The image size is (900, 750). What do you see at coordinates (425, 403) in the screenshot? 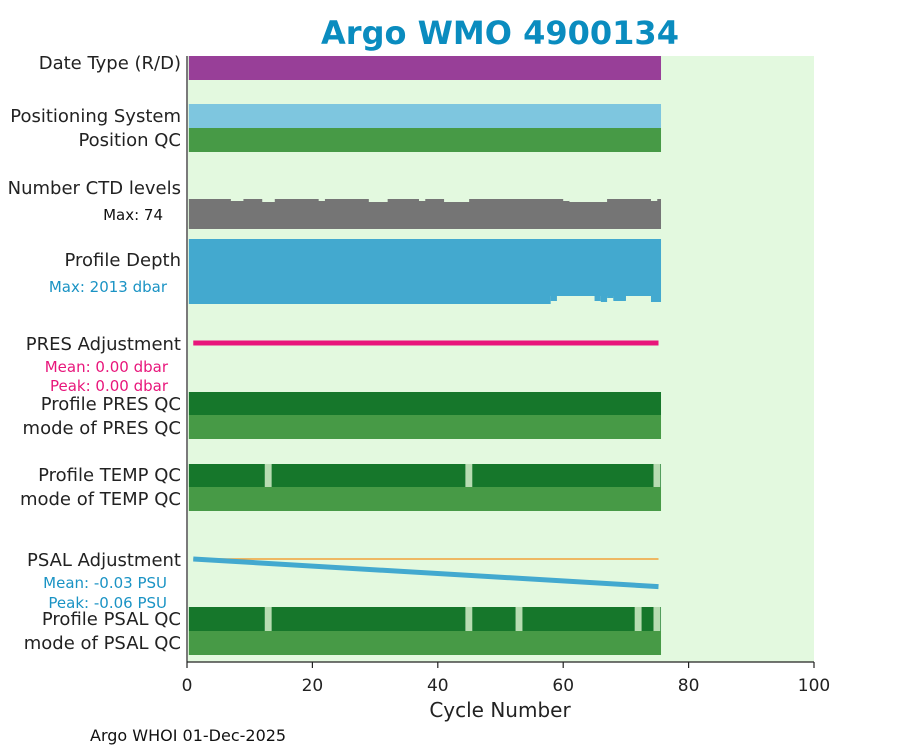
I see `profile-pres-qc-bar` at bounding box center [425, 403].